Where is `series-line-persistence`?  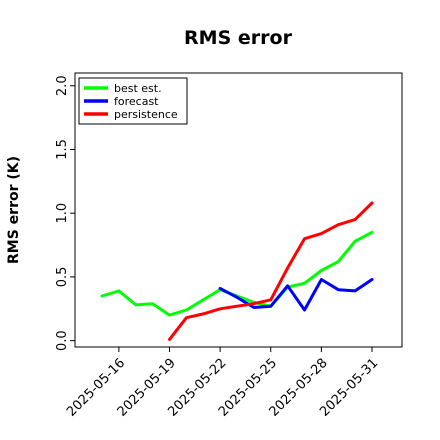 series-line-persistence is located at coordinates (271, 271).